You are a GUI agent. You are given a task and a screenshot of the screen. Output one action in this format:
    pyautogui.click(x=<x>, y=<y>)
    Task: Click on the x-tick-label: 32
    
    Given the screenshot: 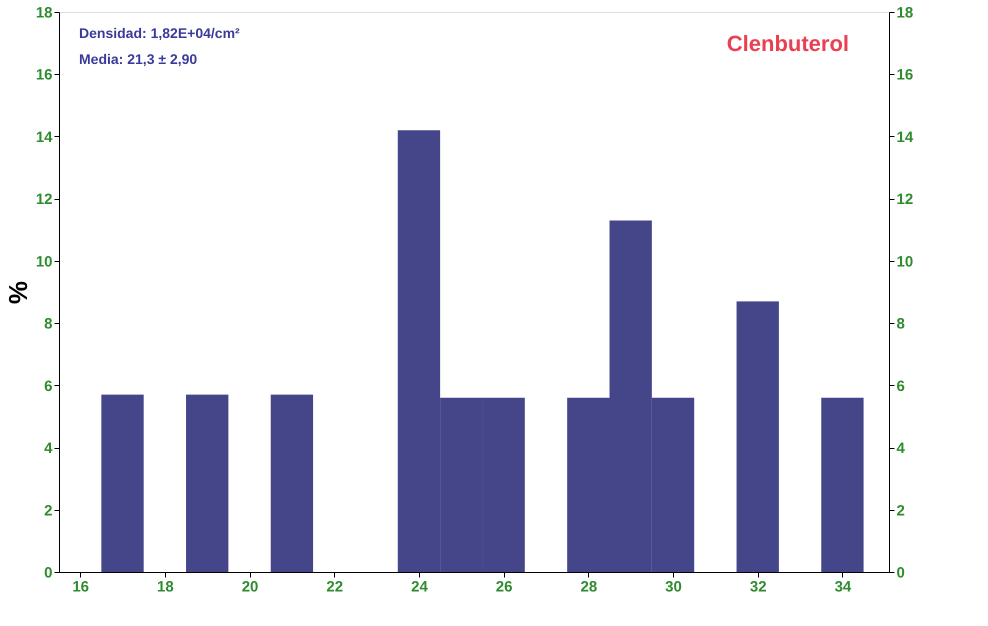 What is the action you would take?
    pyautogui.click(x=758, y=587)
    